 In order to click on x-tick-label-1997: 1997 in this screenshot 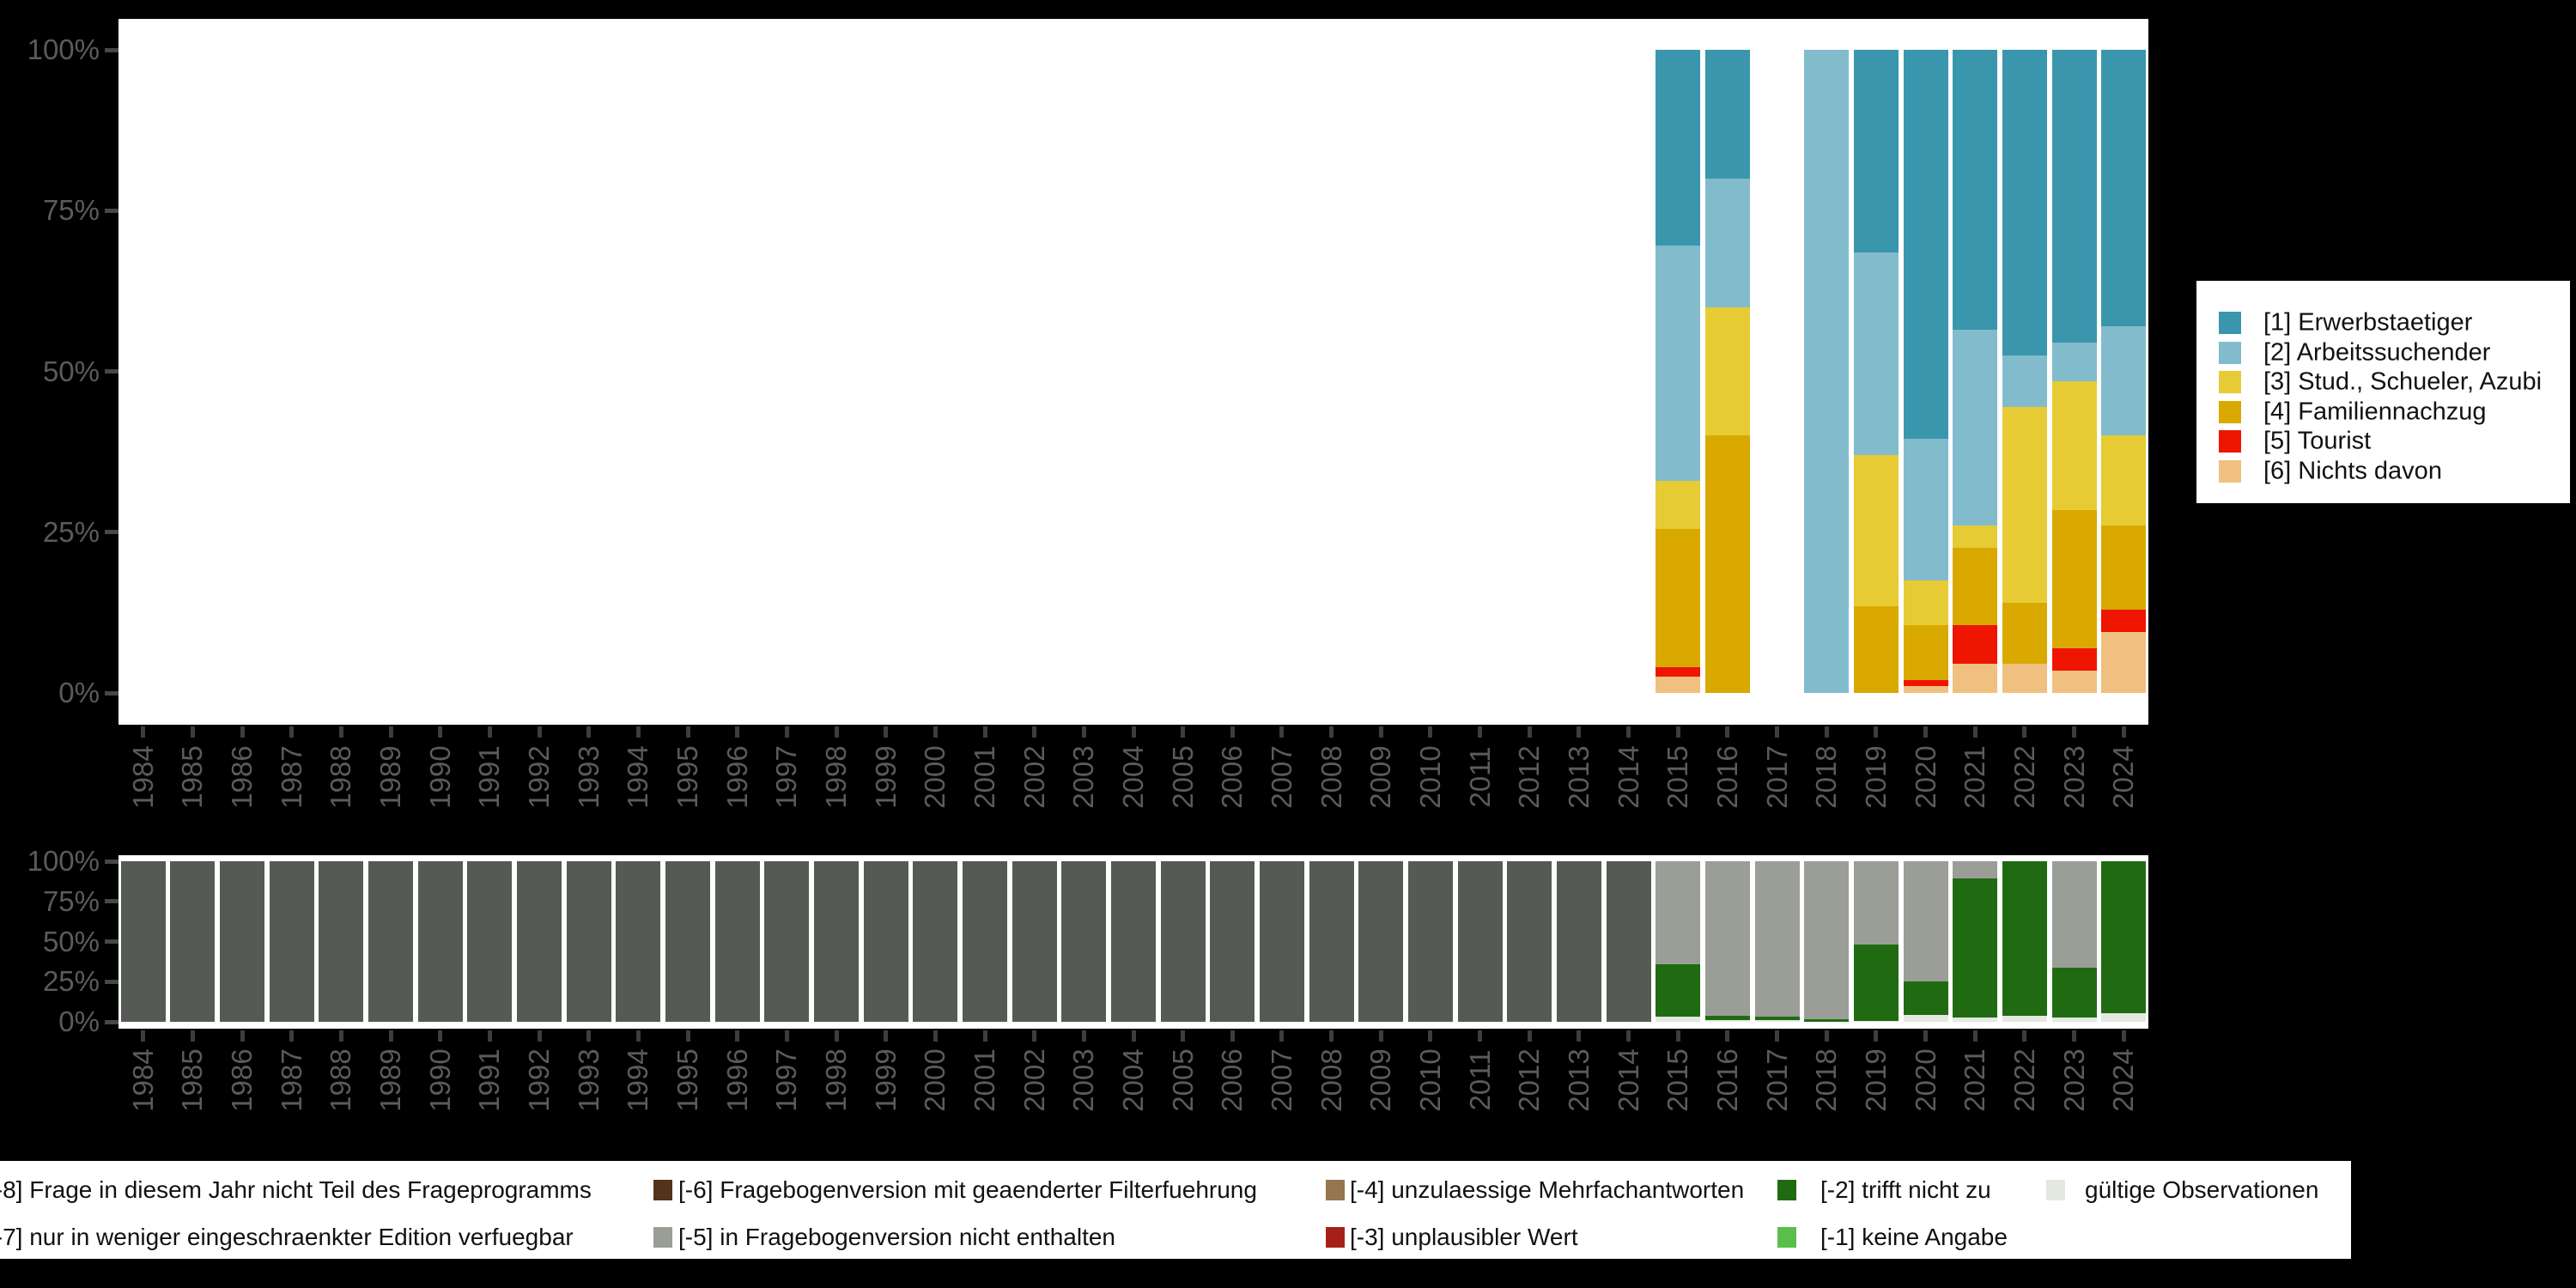, I will do `click(786, 777)`.